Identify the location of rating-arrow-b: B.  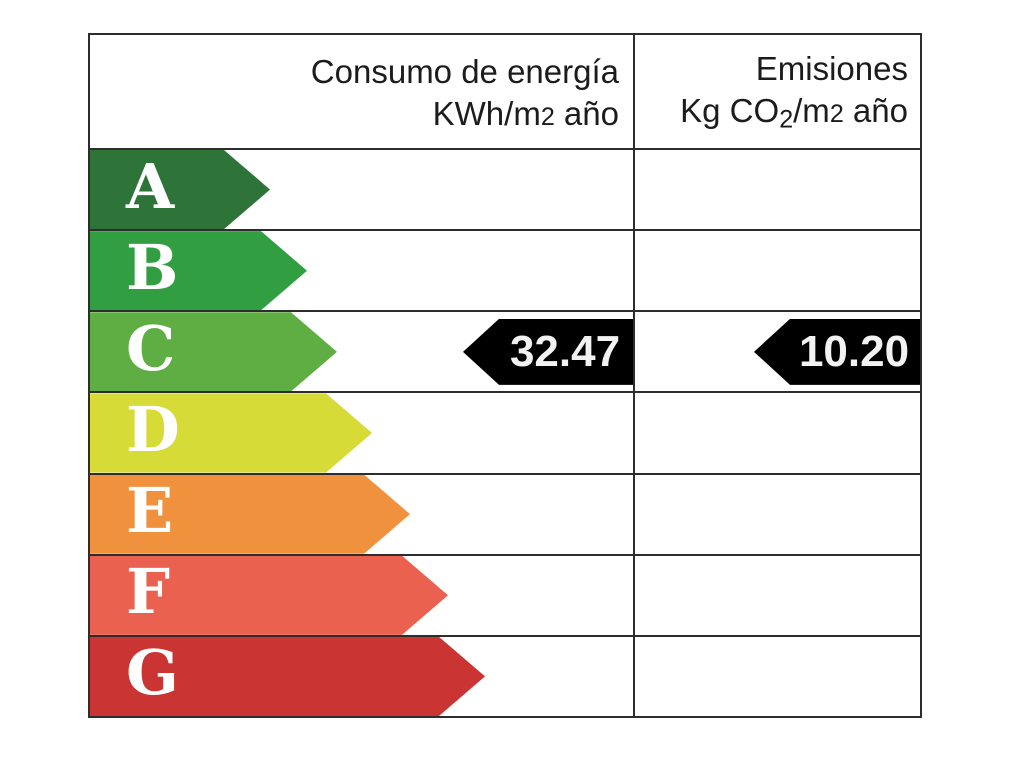
(198, 270).